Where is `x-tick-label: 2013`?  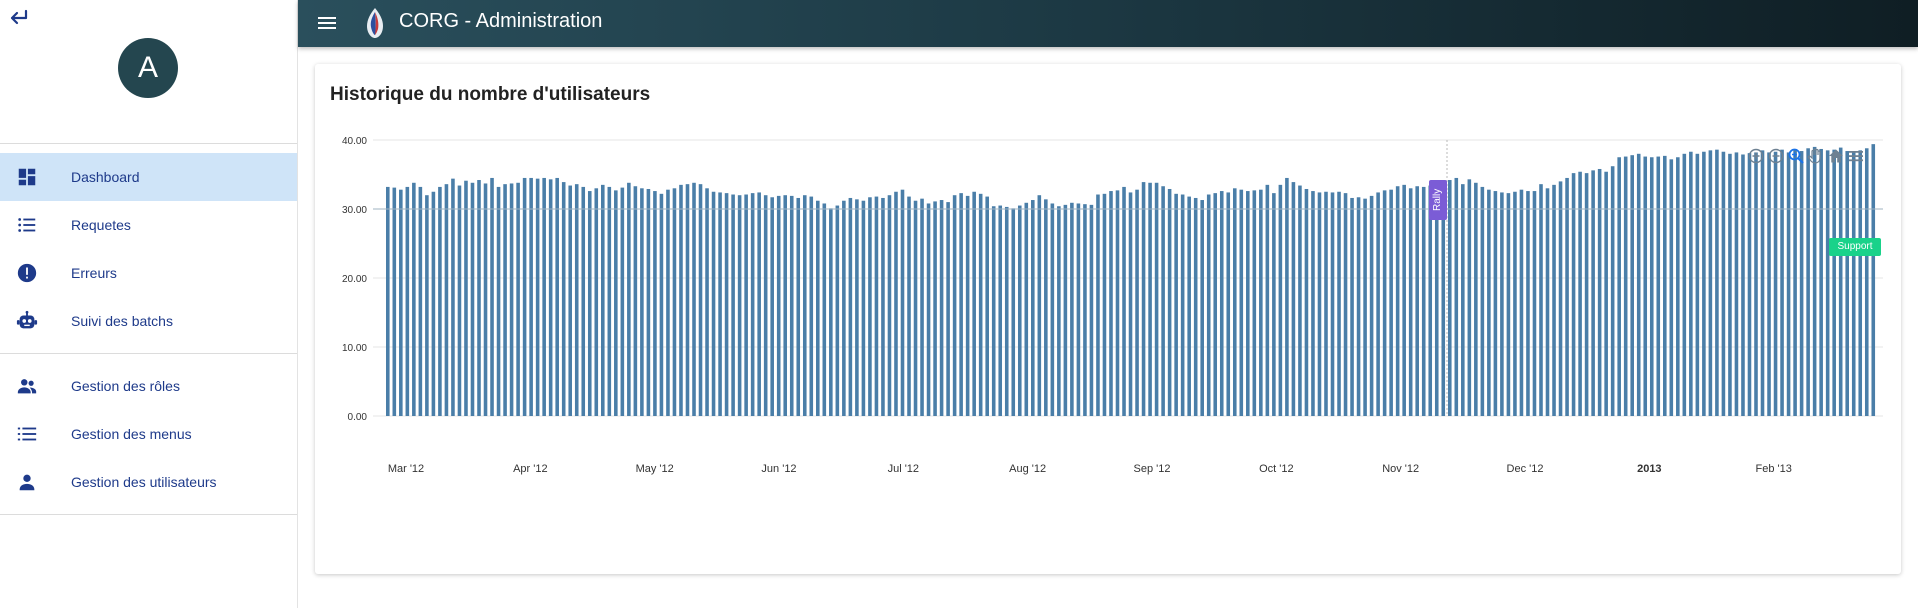 x-tick-label: 2013 is located at coordinates (1649, 469).